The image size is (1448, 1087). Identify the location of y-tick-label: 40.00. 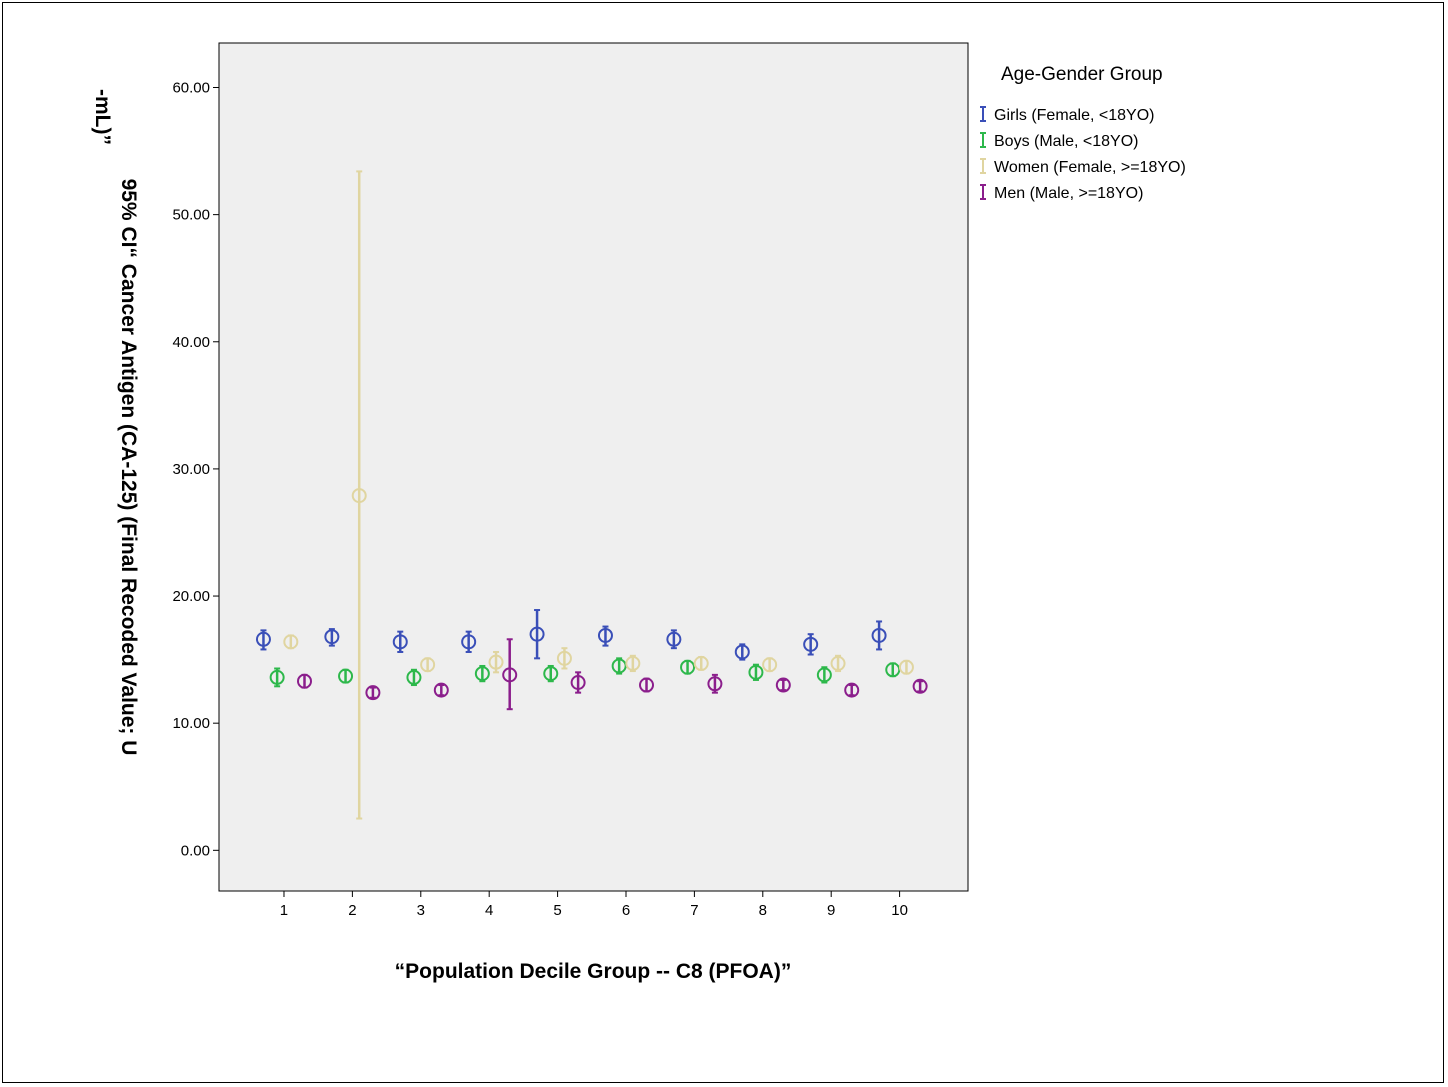
(191, 342).